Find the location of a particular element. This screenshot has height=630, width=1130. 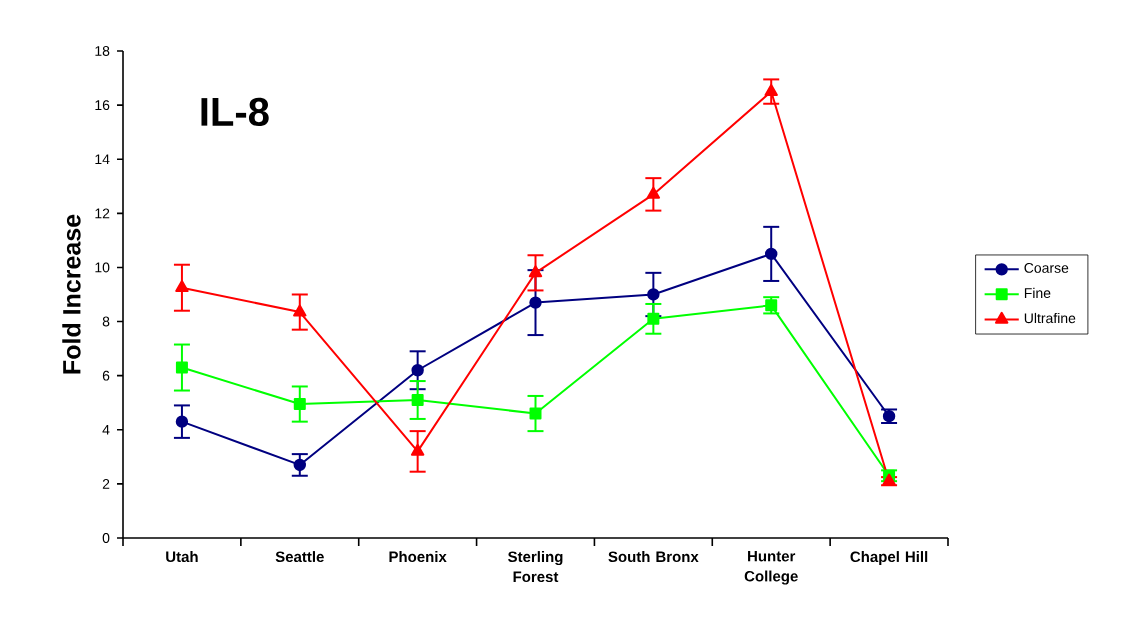

y-tick-label: 18 is located at coordinates (102, 51).